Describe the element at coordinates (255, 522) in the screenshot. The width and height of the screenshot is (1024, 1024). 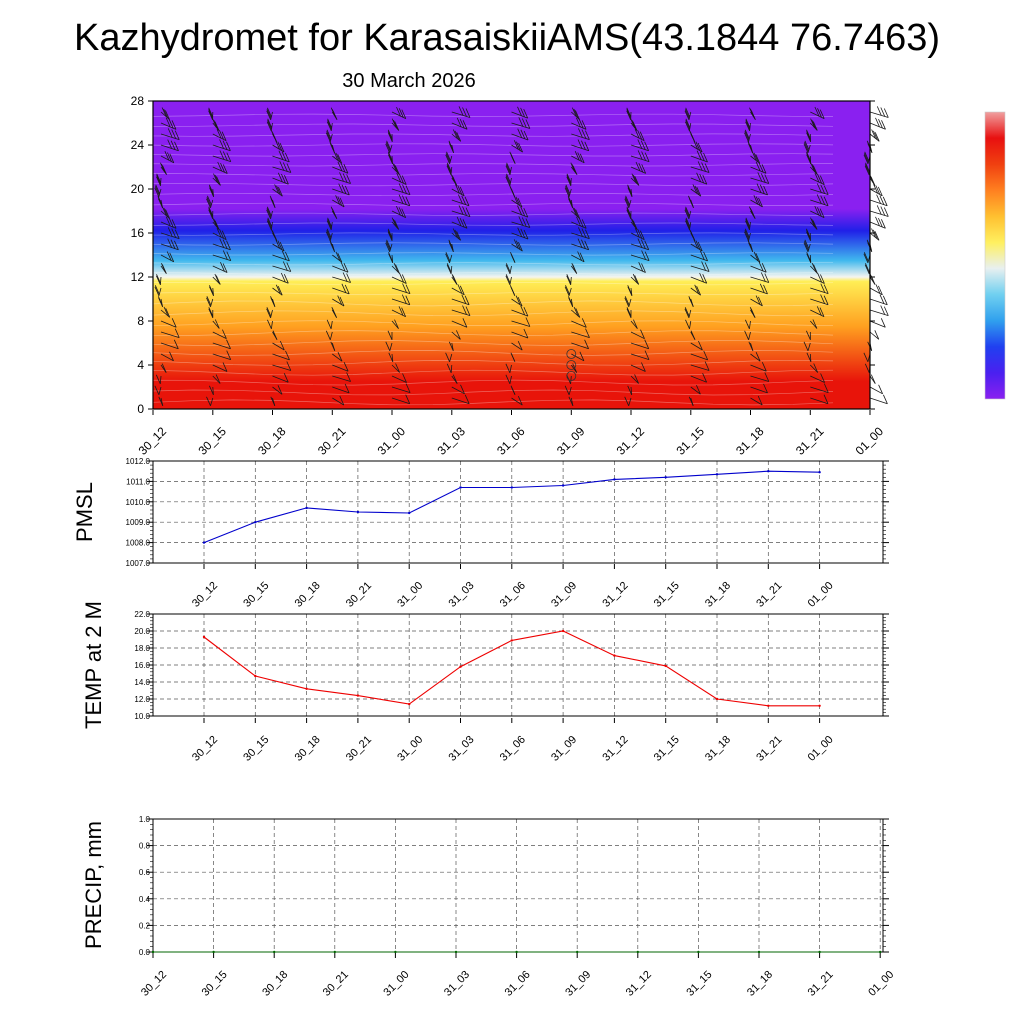
I see `pmsl-point` at that location.